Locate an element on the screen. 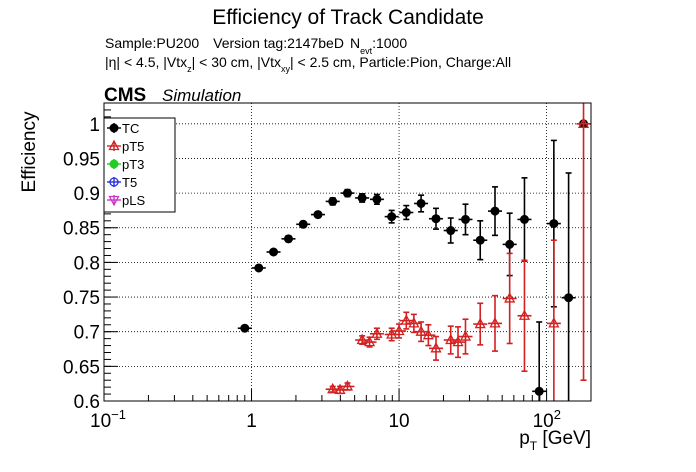 Image resolution: width=696 pixels, height=472 pixels. x-tick-label: 10 is located at coordinates (398, 421).